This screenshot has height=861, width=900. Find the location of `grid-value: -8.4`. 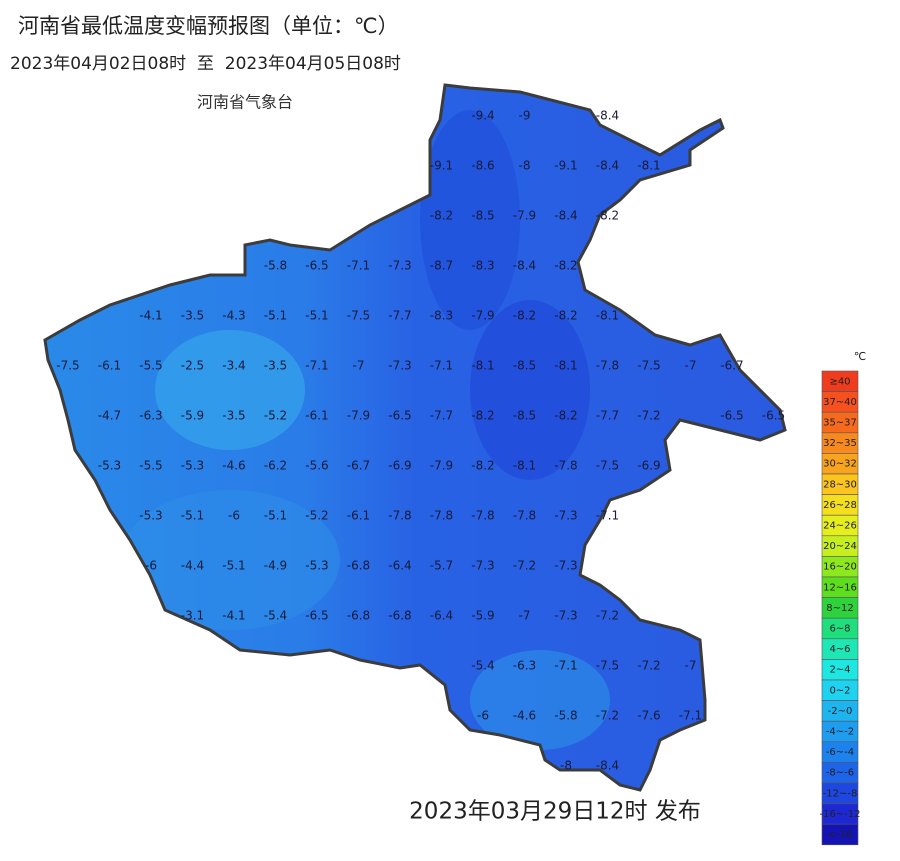

grid-value: -8.4 is located at coordinates (565, 216).